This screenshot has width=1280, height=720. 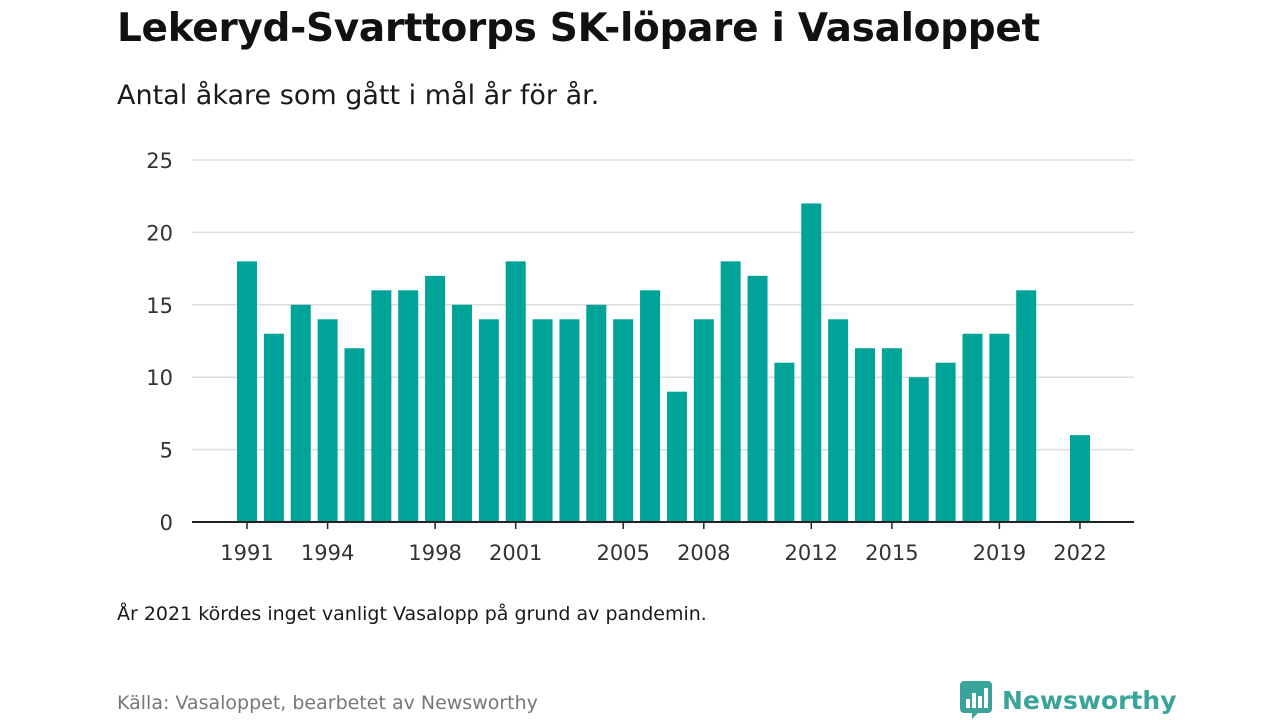 I want to click on x-tick-label: 1991, so click(x=246, y=553).